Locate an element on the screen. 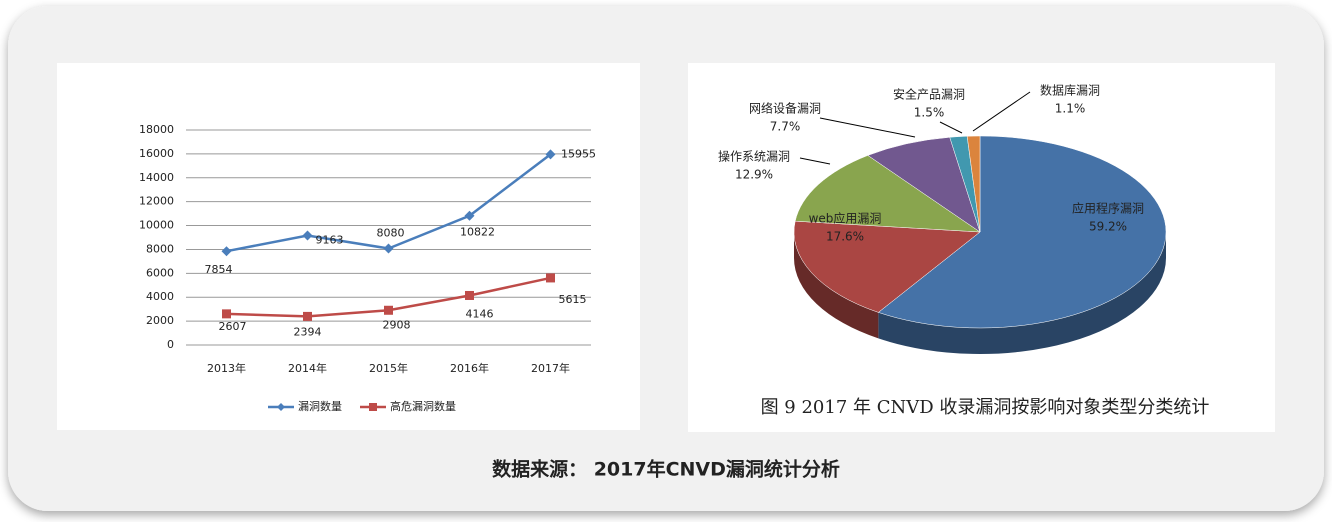 Image resolution: width=1332 pixels, height=522 pixels. slice-value: 1.1% is located at coordinates (1070, 109).